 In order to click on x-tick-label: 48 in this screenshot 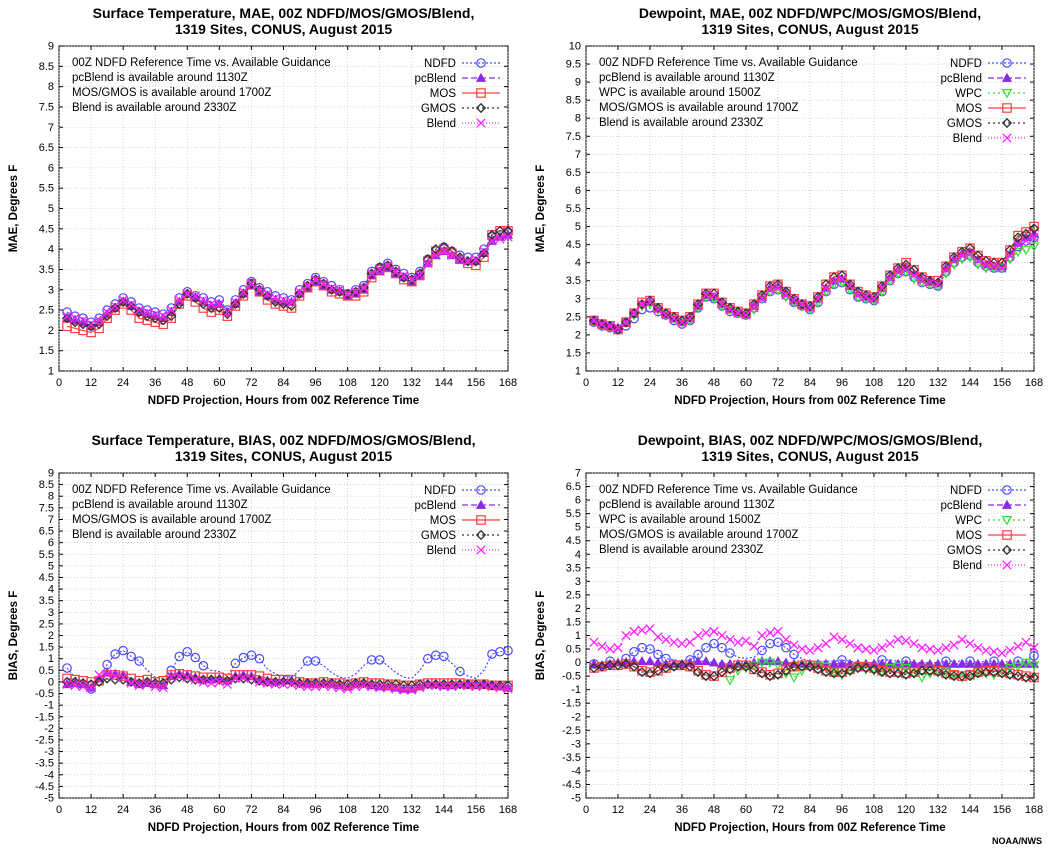, I will do `click(714, 810)`.